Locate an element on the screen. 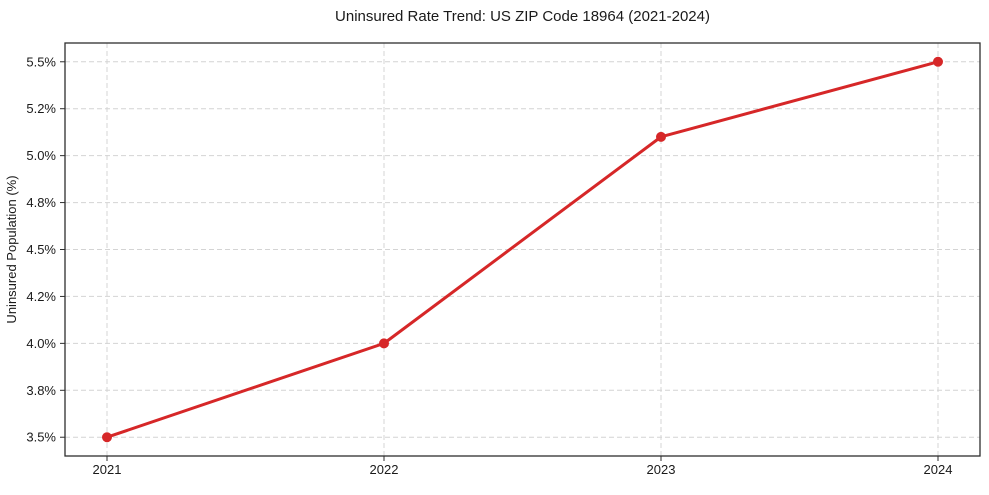  y-tick-label: 3.5% is located at coordinates (41, 437).